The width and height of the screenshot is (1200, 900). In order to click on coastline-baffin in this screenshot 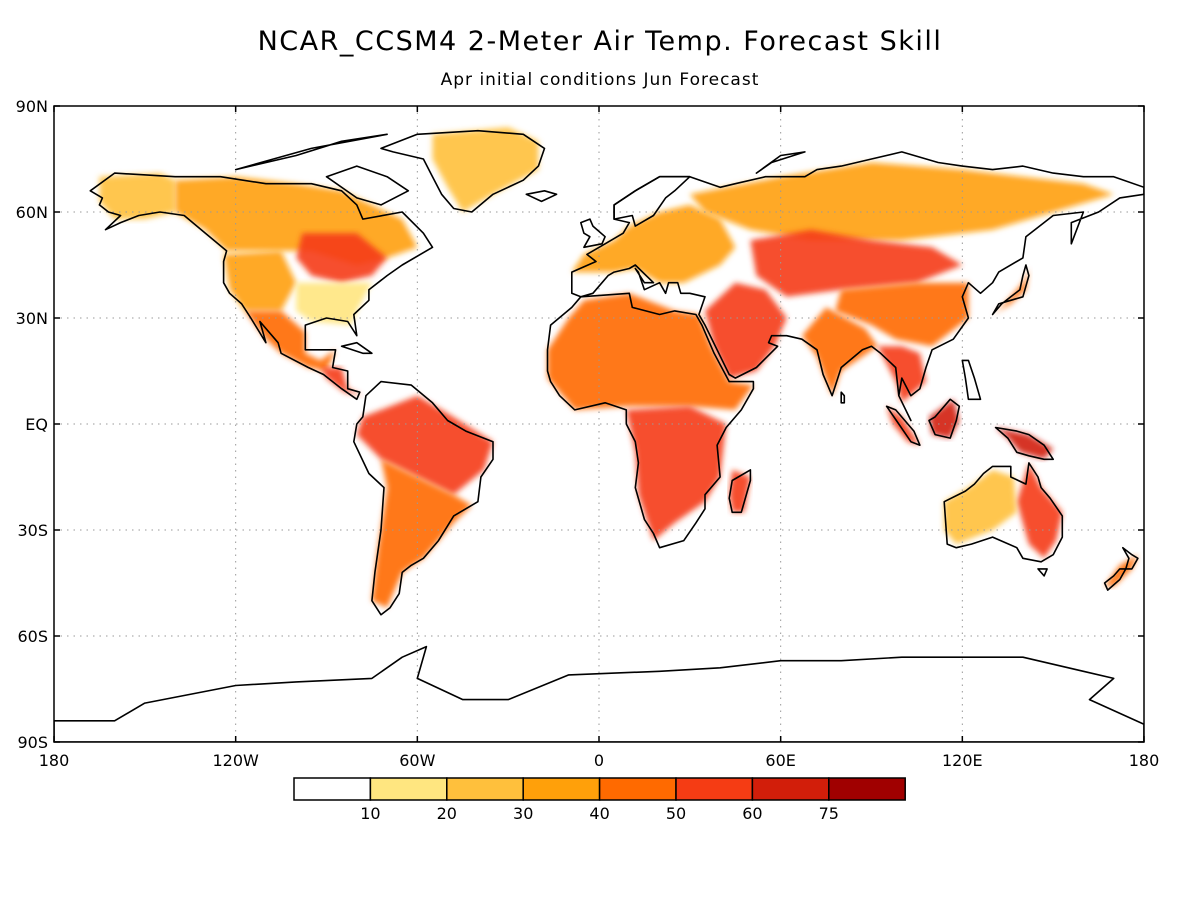, I will do `click(367, 185)`.